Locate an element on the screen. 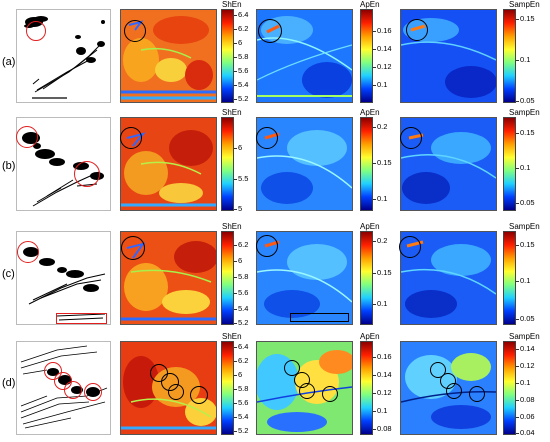  row-label-d: (d) is located at coordinates (9, 383).